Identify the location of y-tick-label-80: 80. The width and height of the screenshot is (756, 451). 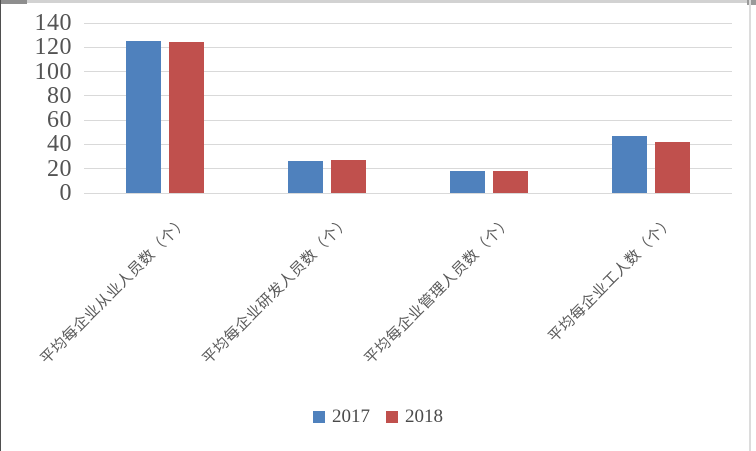
(59, 95).